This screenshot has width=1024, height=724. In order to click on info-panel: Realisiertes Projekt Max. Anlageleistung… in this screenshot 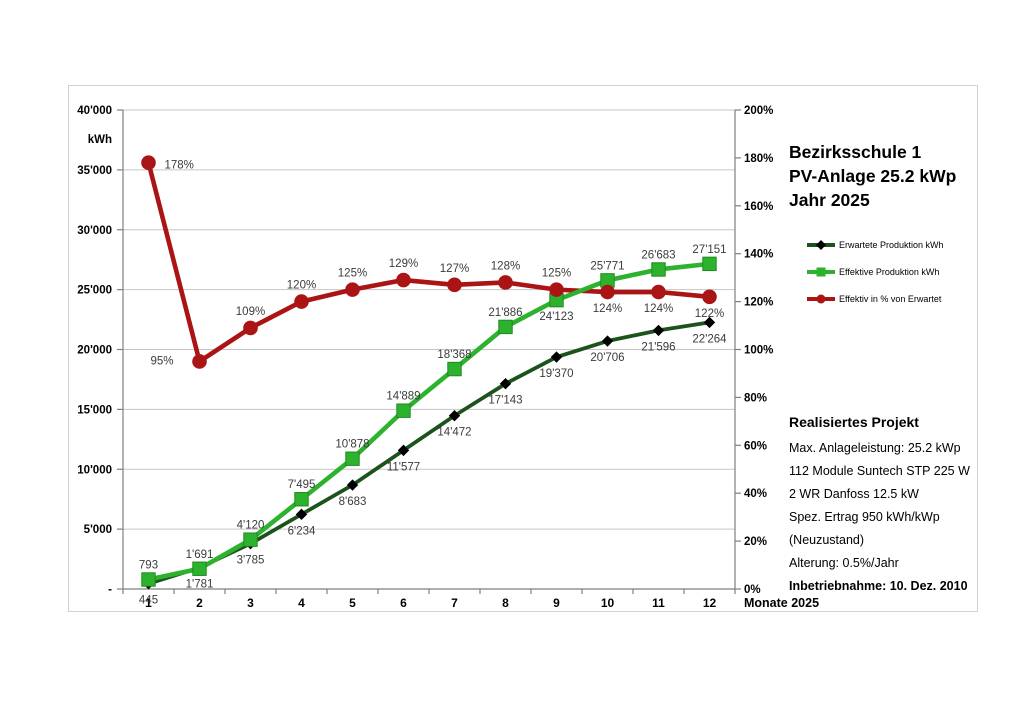, I will do `click(891, 506)`.